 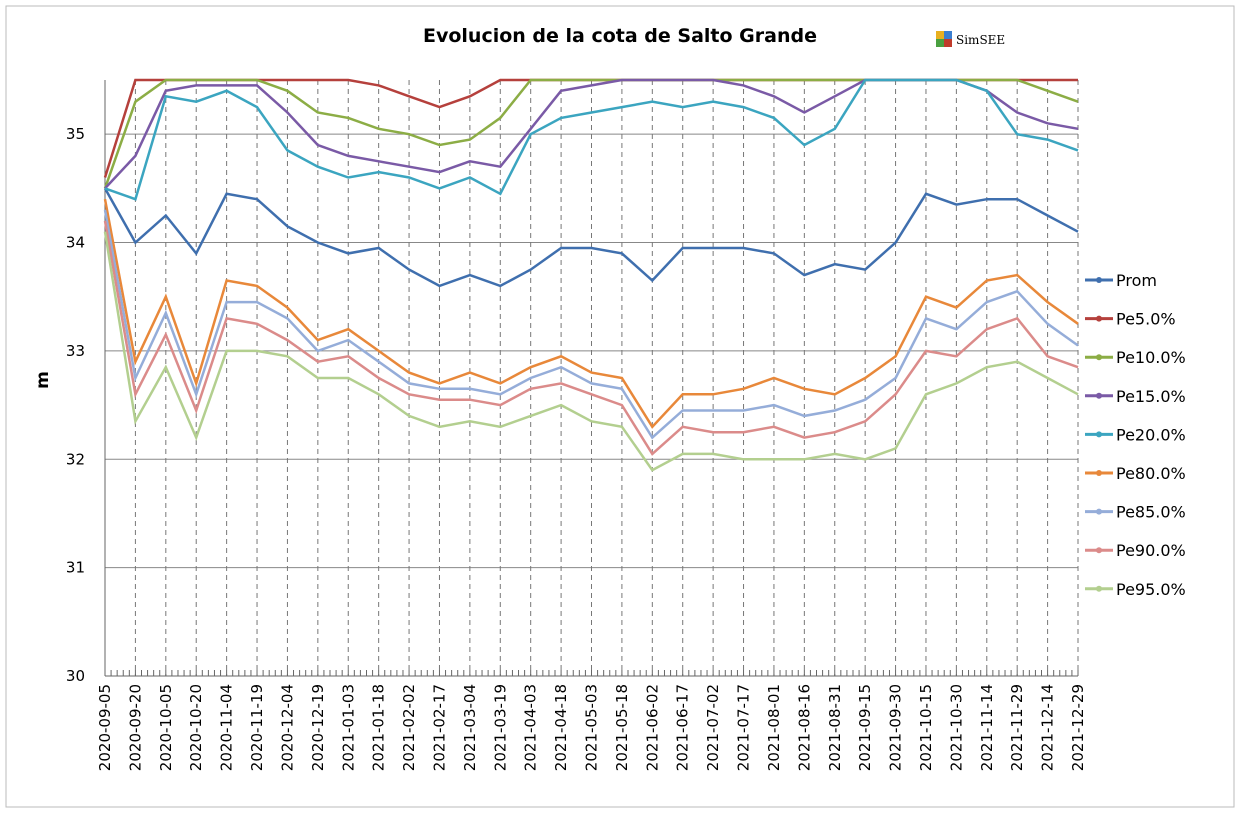 What do you see at coordinates (105, 727) in the screenshot?
I see `x-tick-label: 2020-09-05` at bounding box center [105, 727].